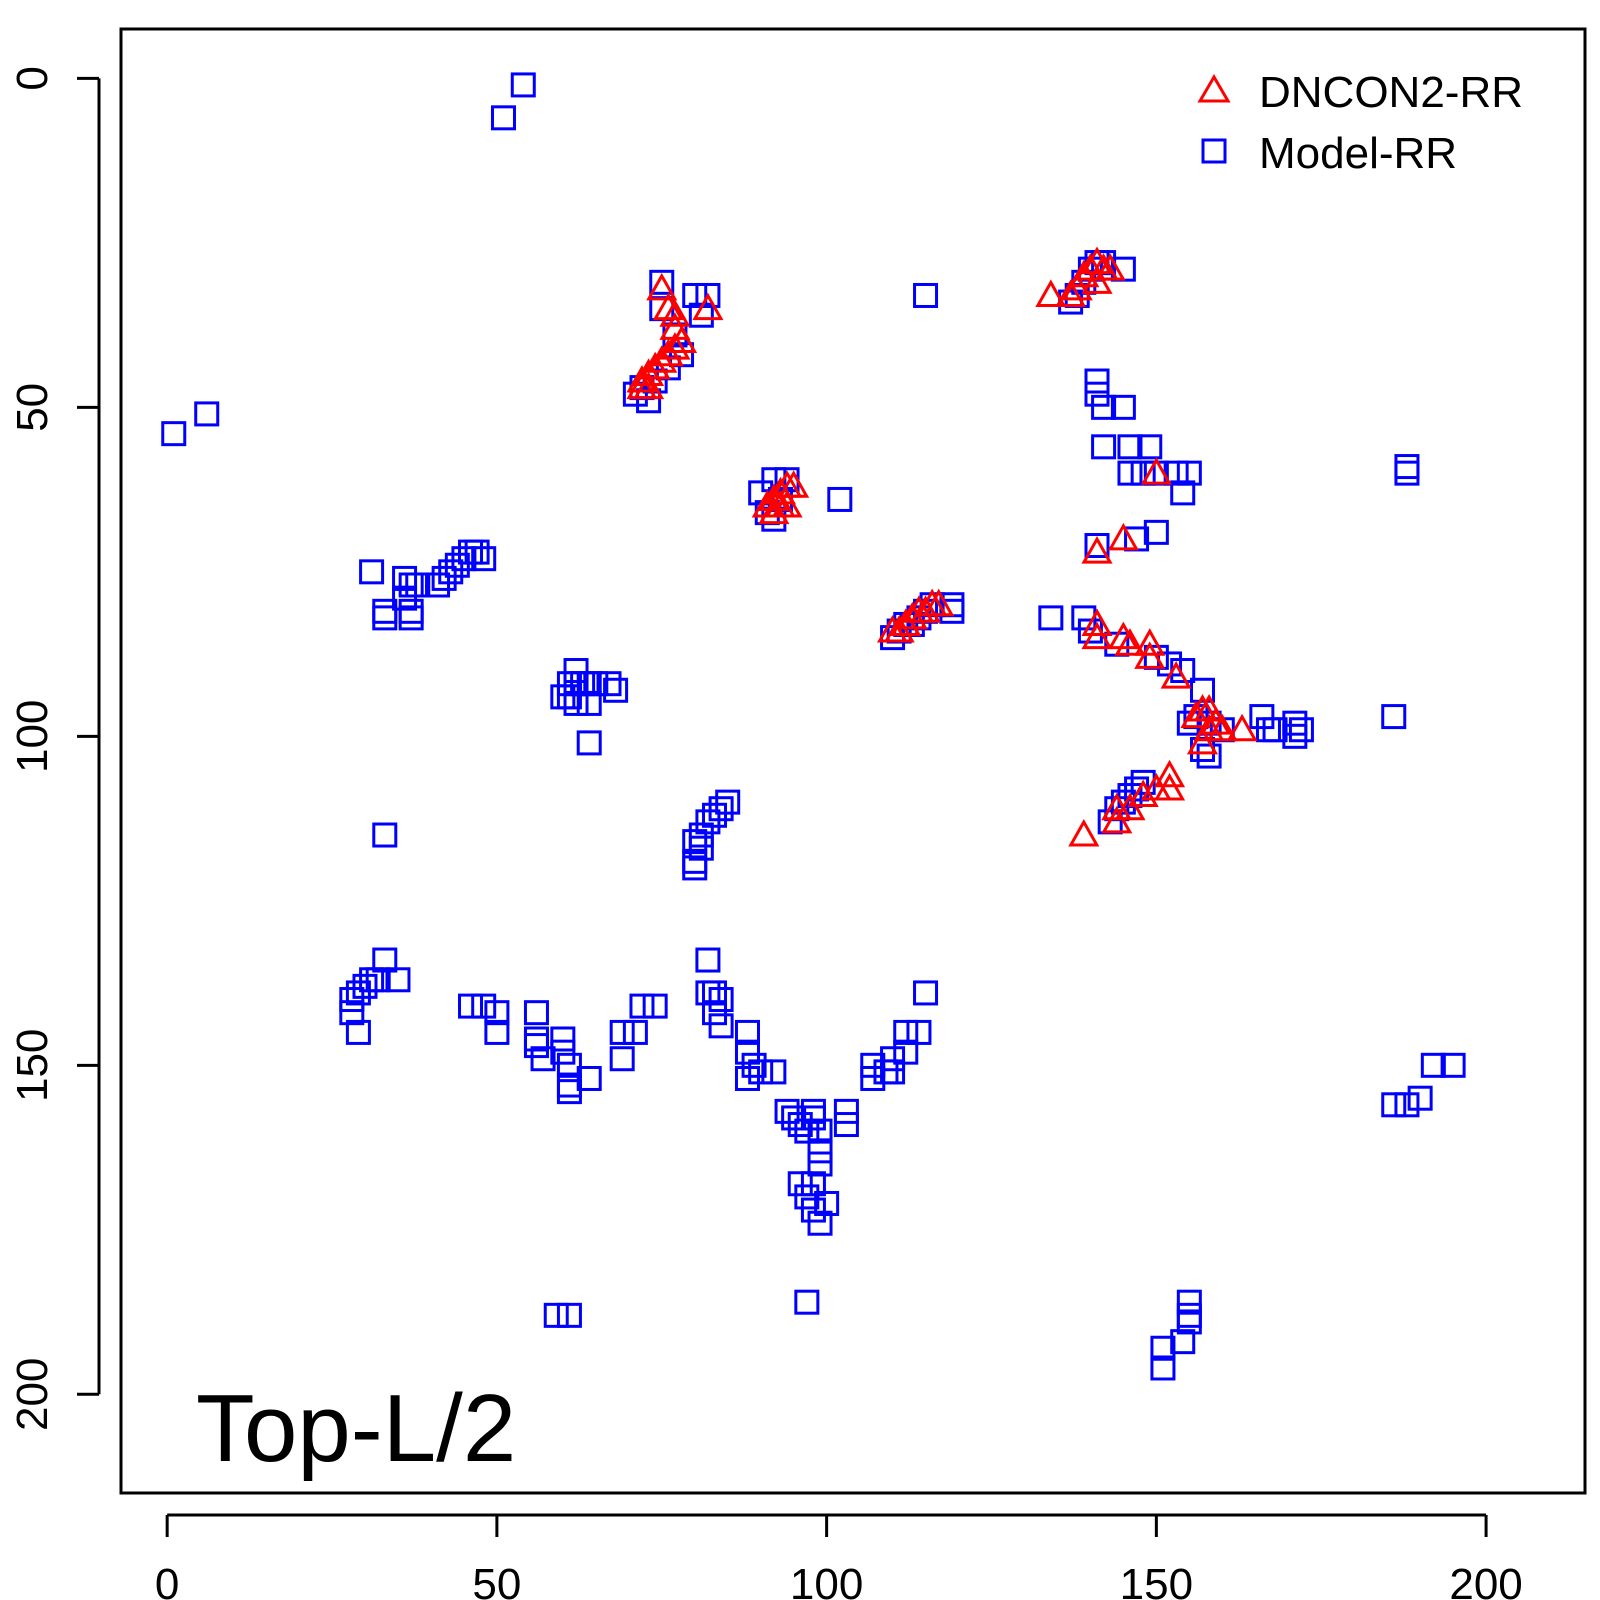 This screenshot has height=1600, width=1600. I want to click on legend: DNCON2-RR Model-RR, so click(1360, 123).